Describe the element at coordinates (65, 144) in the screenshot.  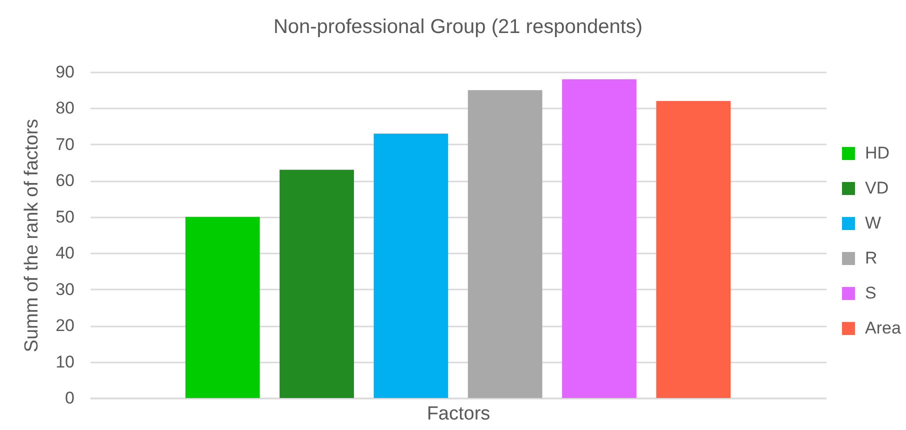
I see `y-tick-label: 70` at that location.